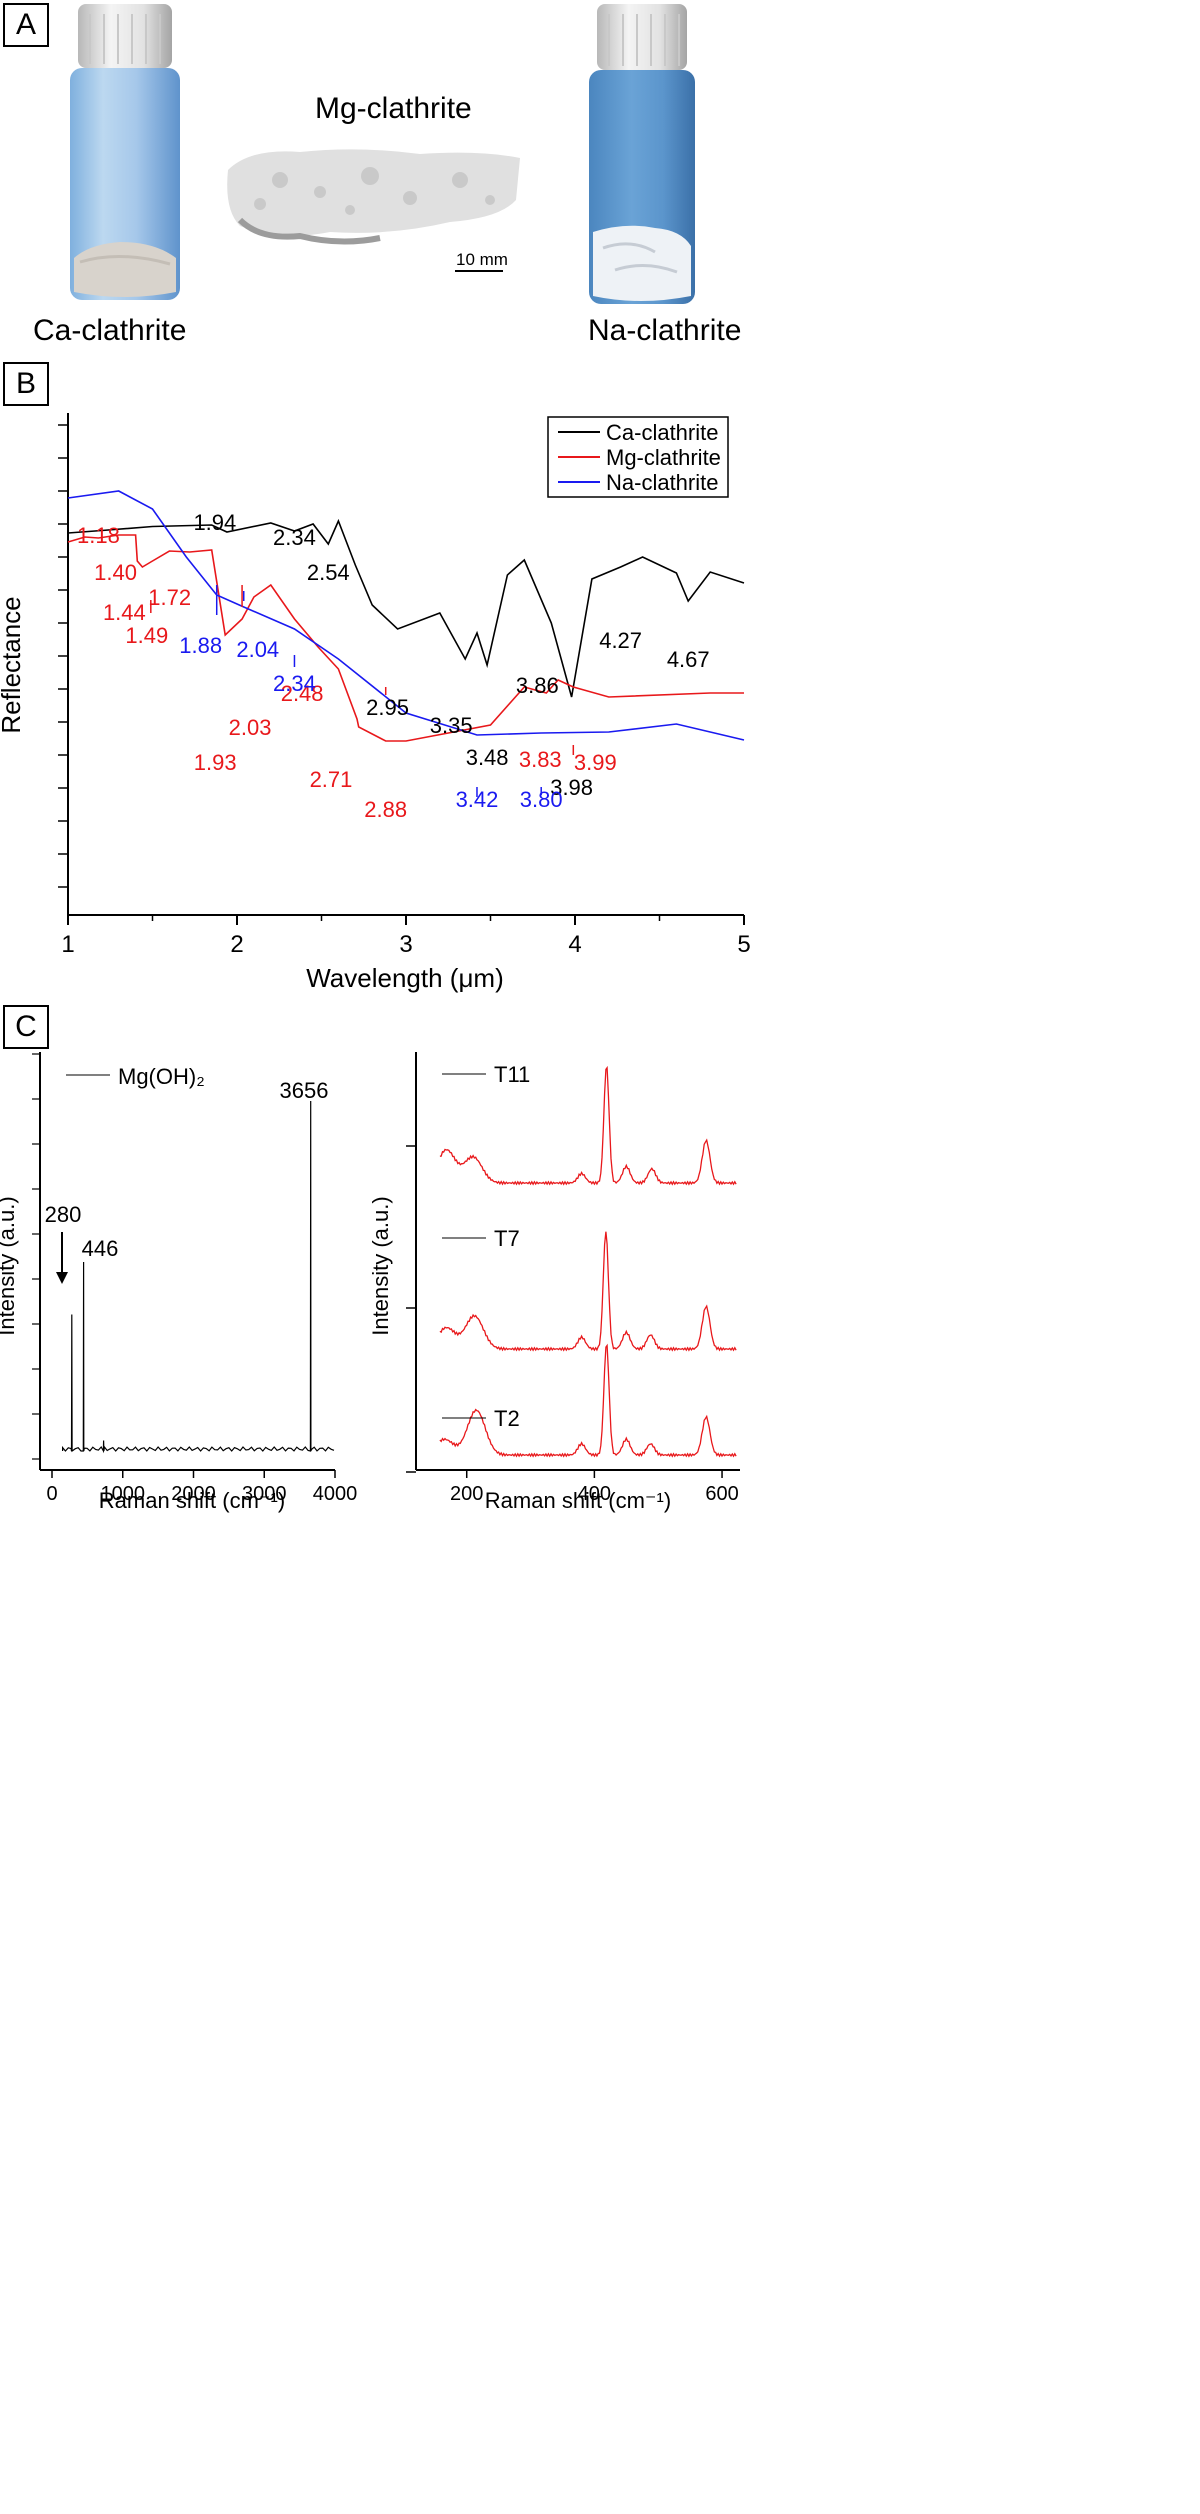 This screenshot has width=1200, height=2514. Describe the element at coordinates (540, 759) in the screenshot. I see `band-label-mg-3.83: 3.83` at that location.